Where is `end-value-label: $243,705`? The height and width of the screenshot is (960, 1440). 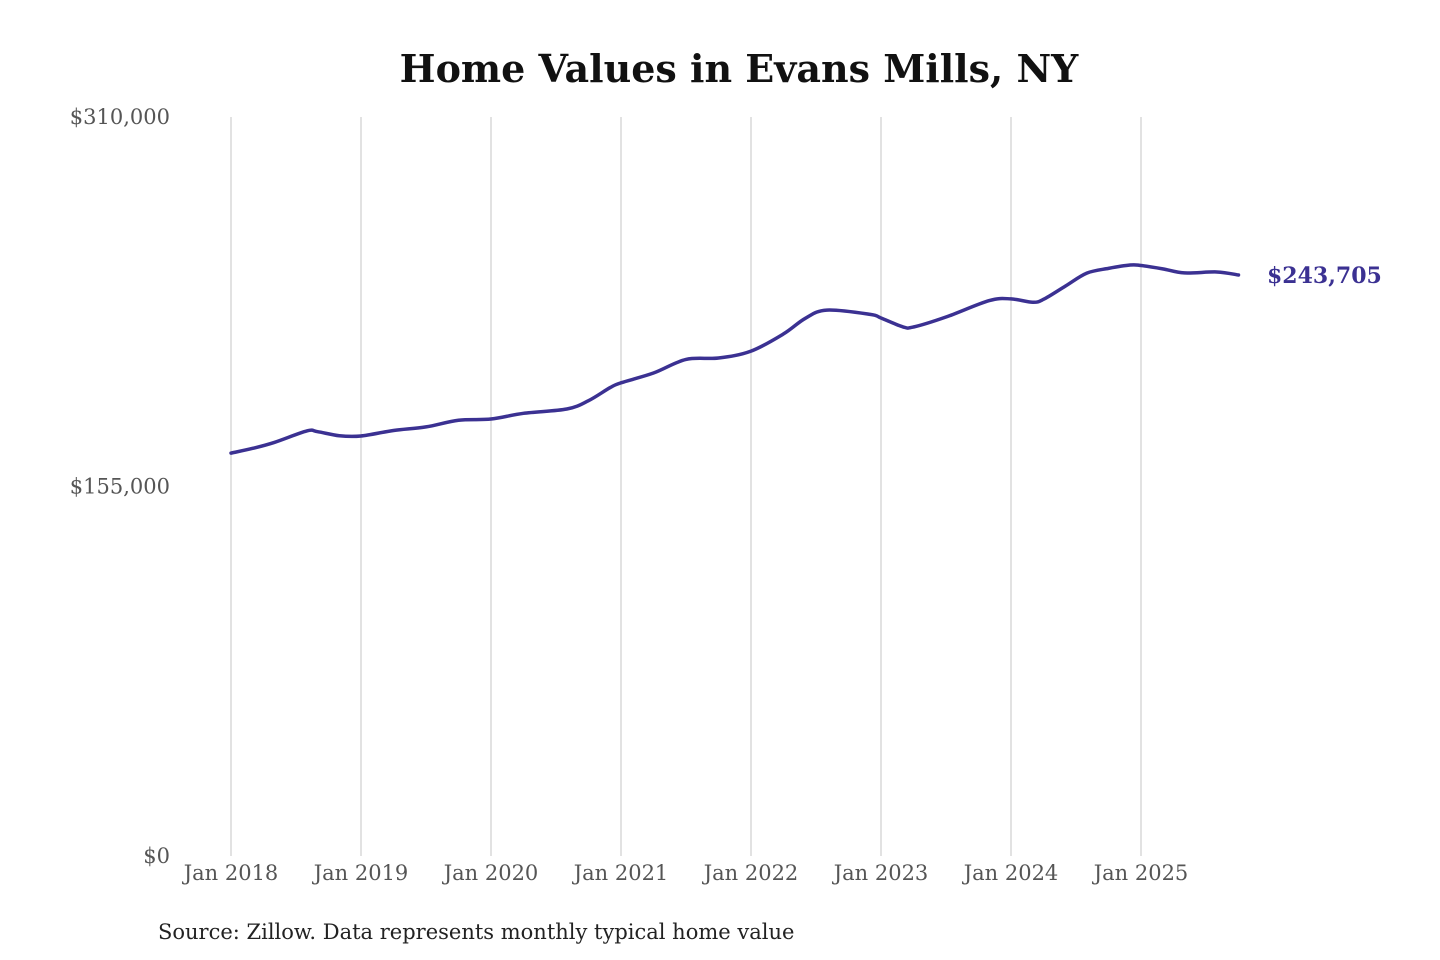
end-value-label: $243,705 is located at coordinates (1324, 276).